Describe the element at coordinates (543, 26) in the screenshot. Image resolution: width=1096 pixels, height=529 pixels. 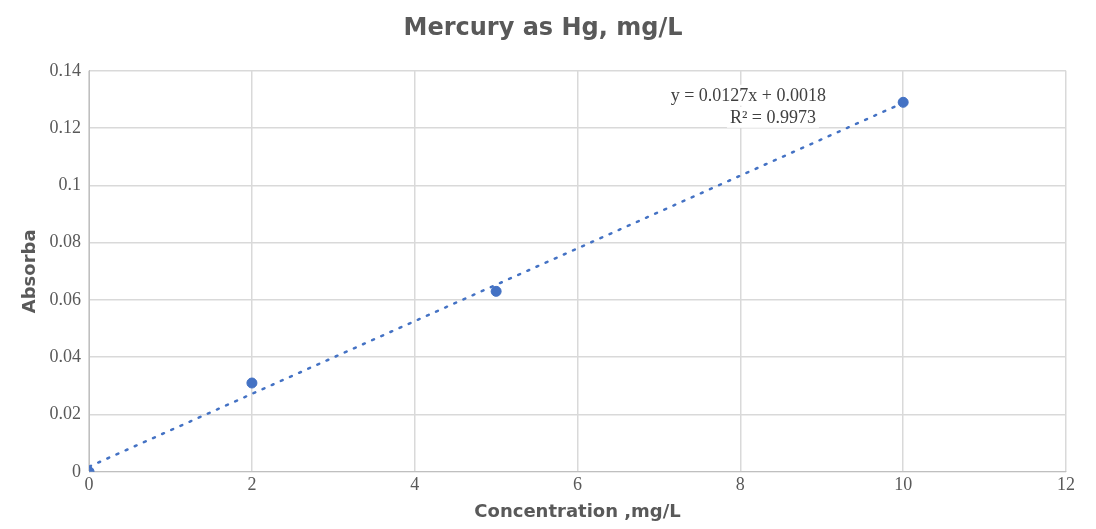
I see `chart-title: Mercury as Hg, mg/L` at that location.